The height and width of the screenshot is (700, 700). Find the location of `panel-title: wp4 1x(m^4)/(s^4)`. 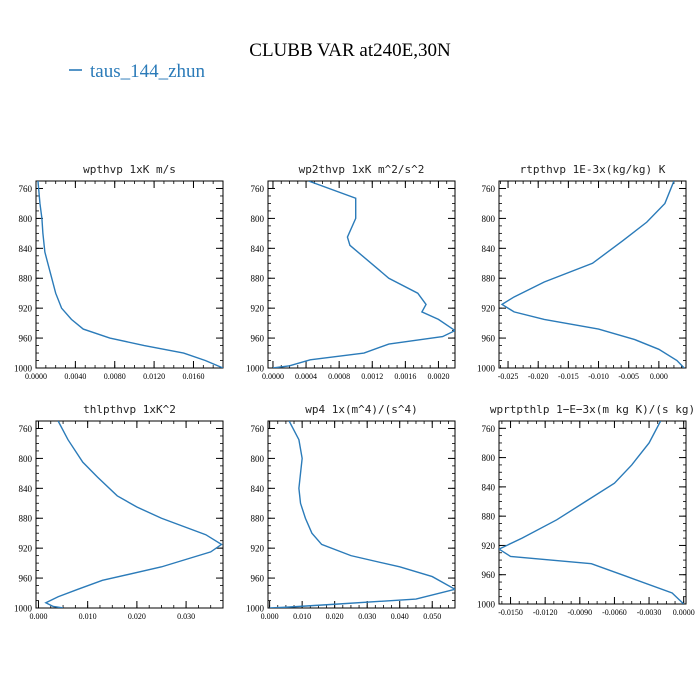

panel-title: wp4 1x(m^4)/(s^4) is located at coordinates (361, 409).